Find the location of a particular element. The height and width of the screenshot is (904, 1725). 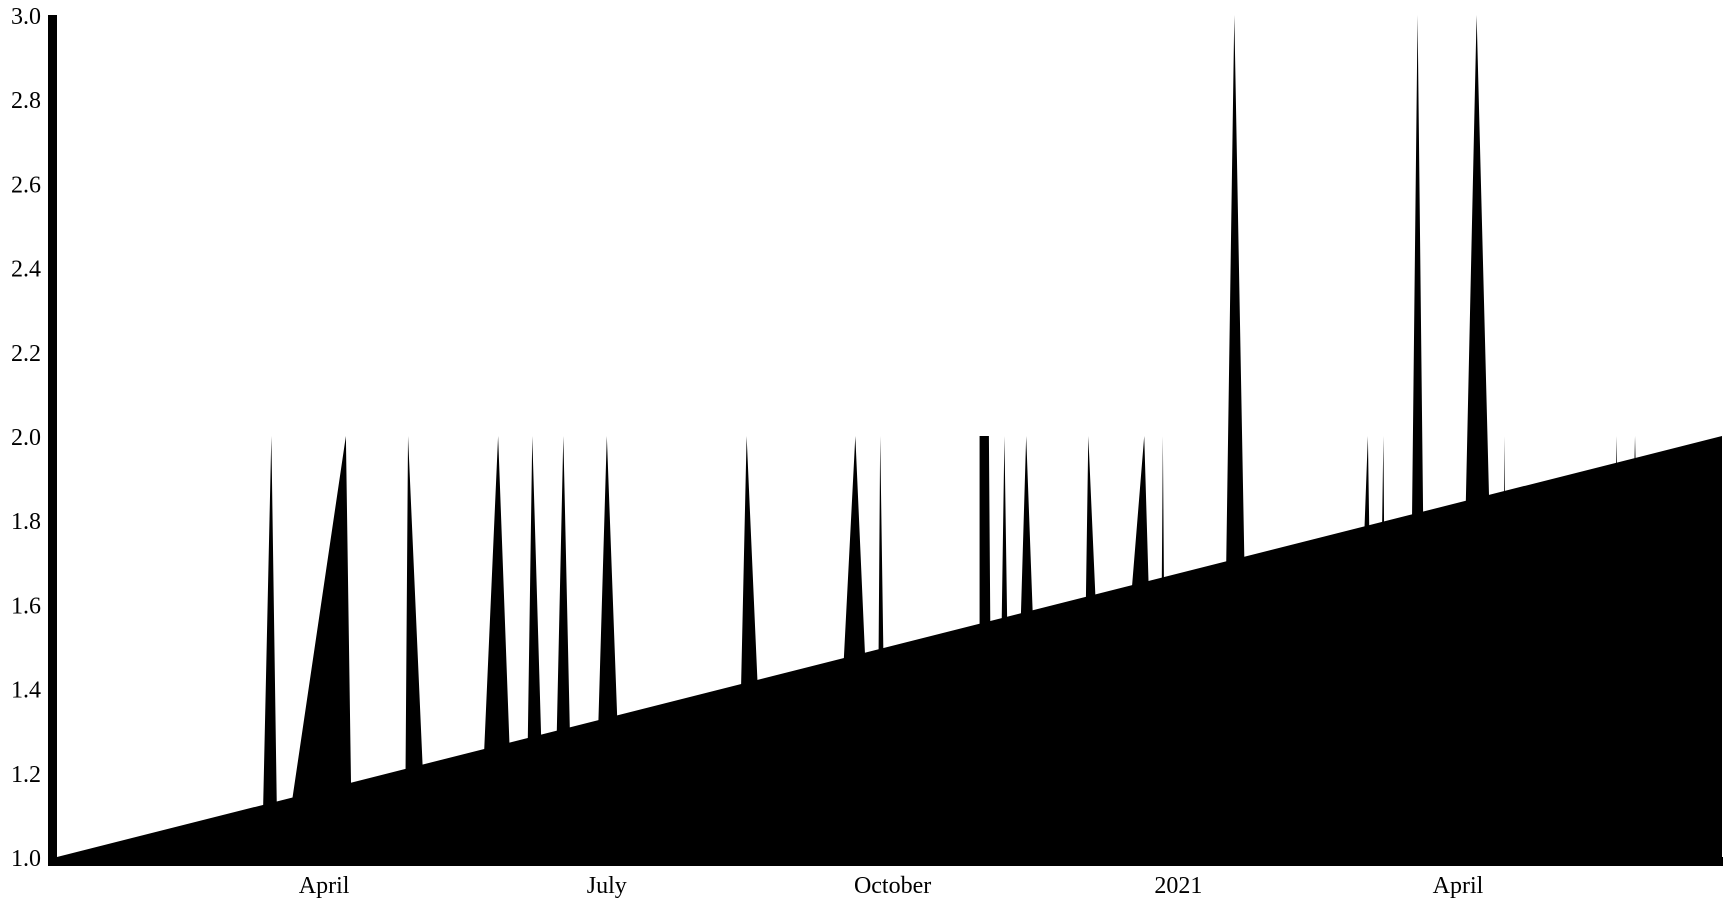

y-tick-label: 2.2 is located at coordinates (26, 354).